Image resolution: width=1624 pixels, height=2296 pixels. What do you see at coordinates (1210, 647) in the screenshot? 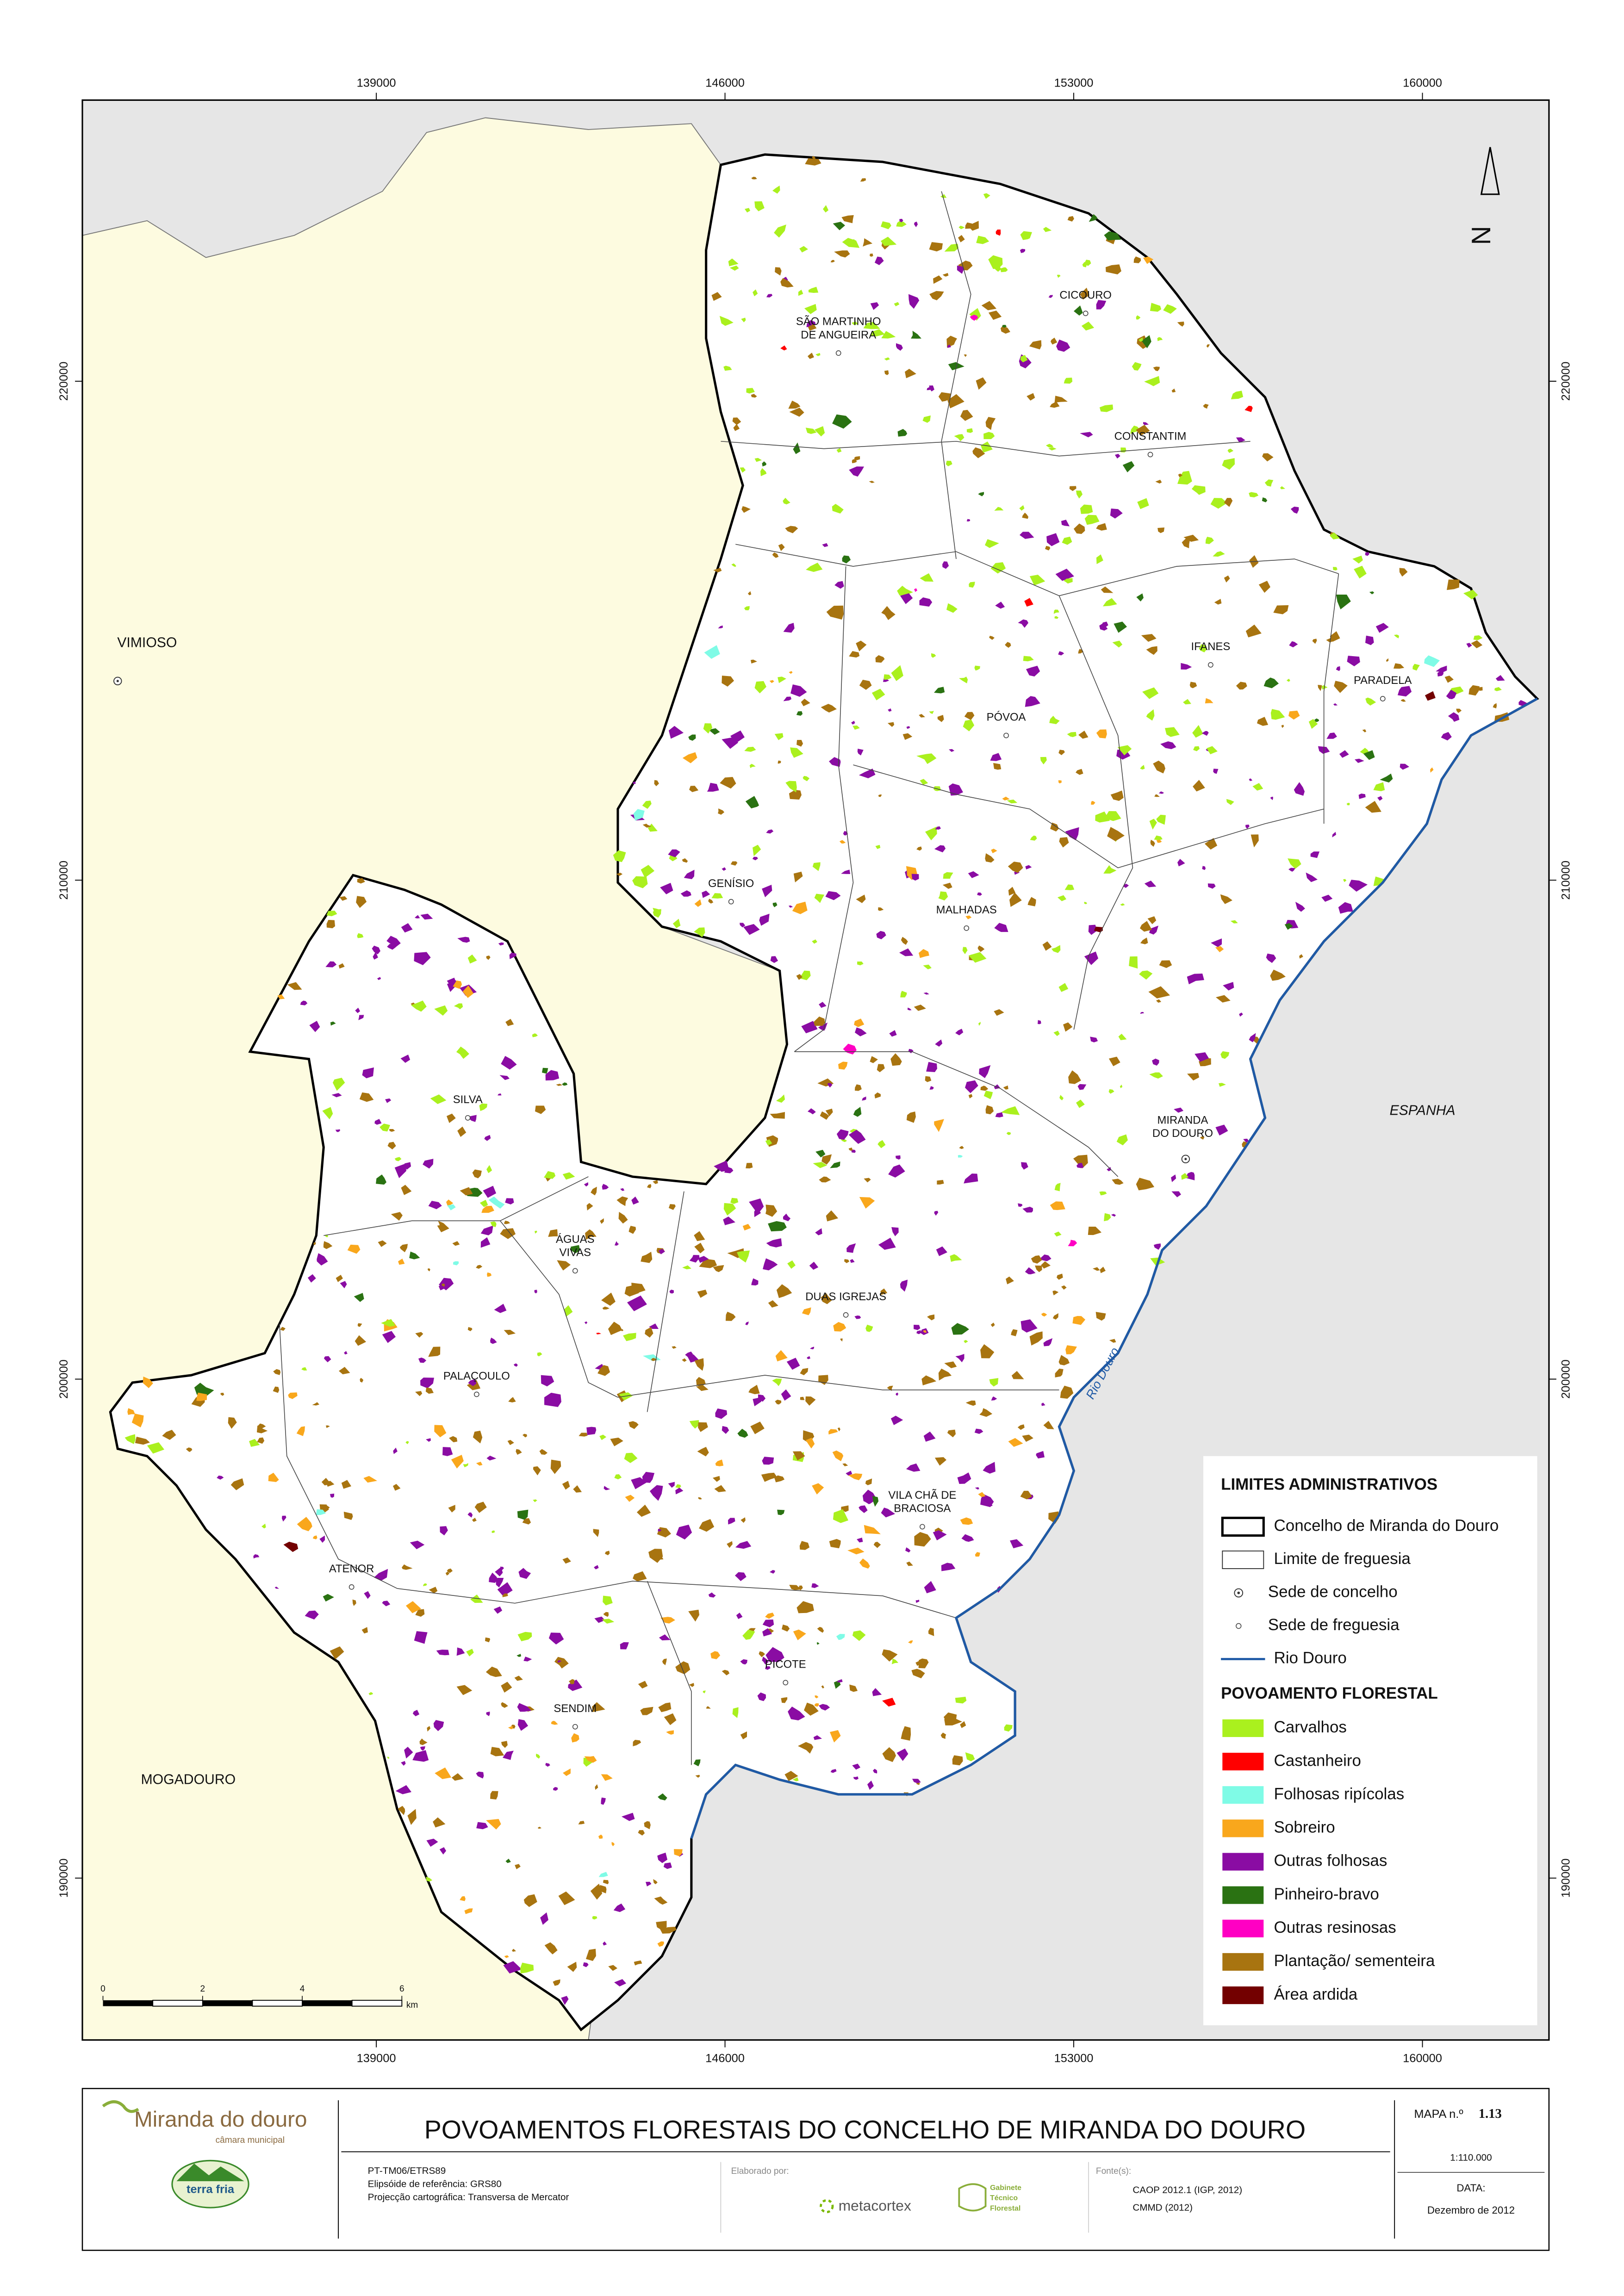
I see `place-label-line: IFANES` at bounding box center [1210, 647].